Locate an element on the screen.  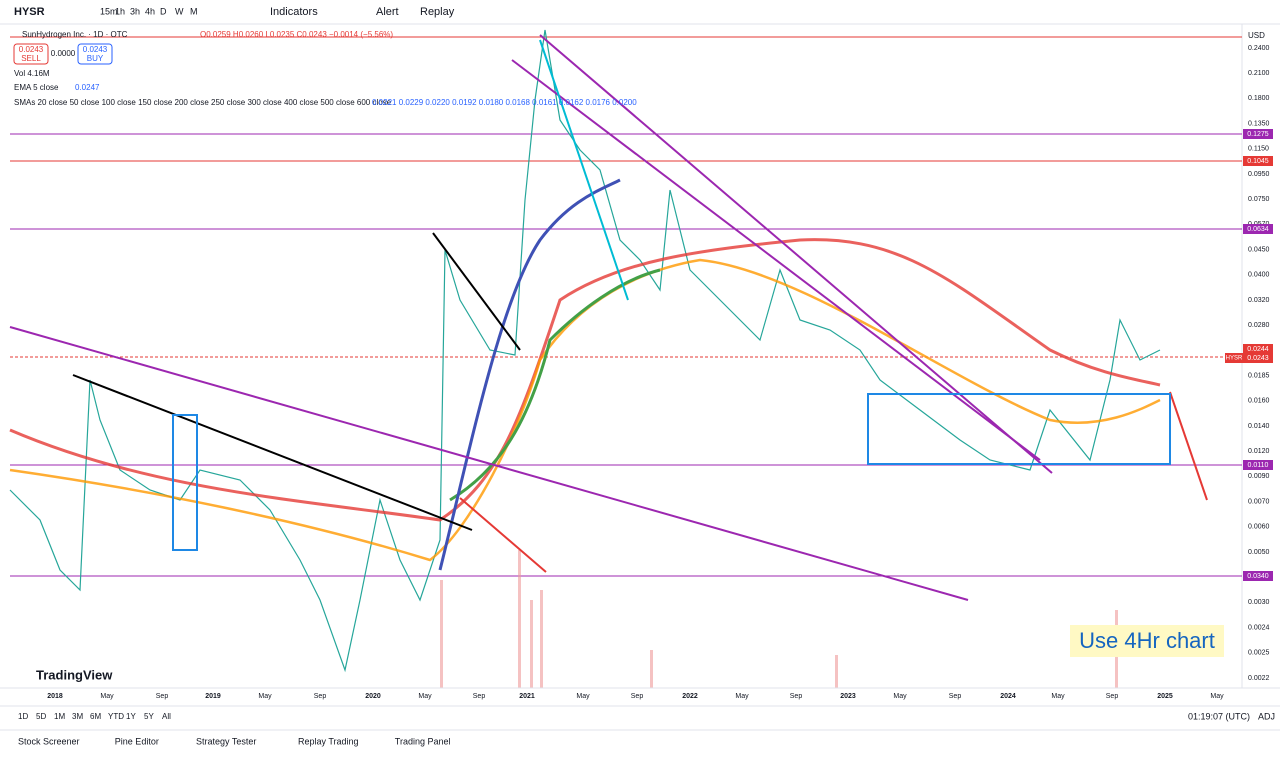
symbol: HYSR is located at coordinates (29, 12).